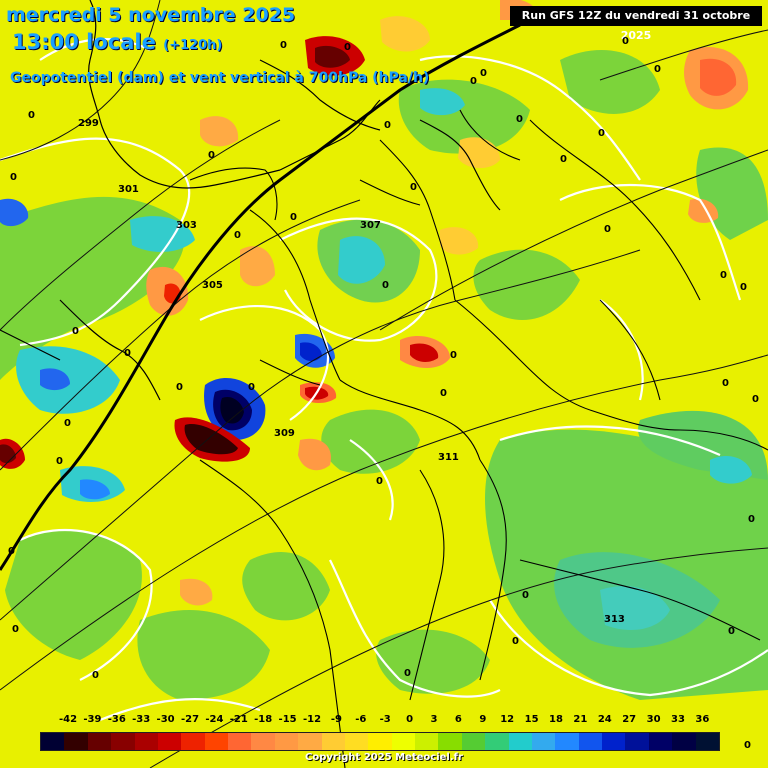  What do you see at coordinates (458, 719) in the screenshot?
I see `legend-tick-label: 6` at bounding box center [458, 719].